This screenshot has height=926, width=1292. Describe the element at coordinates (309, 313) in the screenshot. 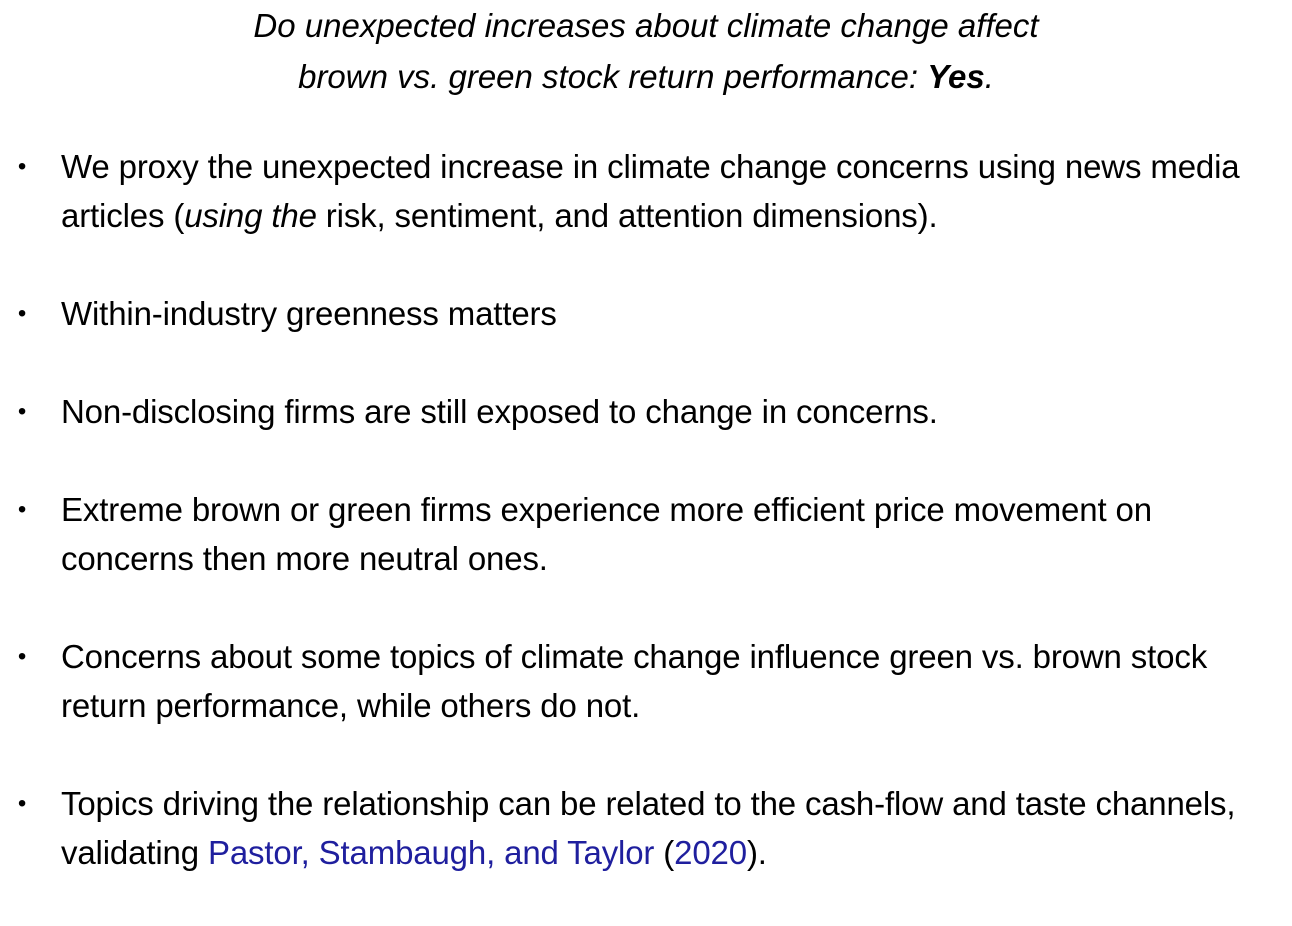

I see `bullet-text: Within-industry greenness matters` at that location.